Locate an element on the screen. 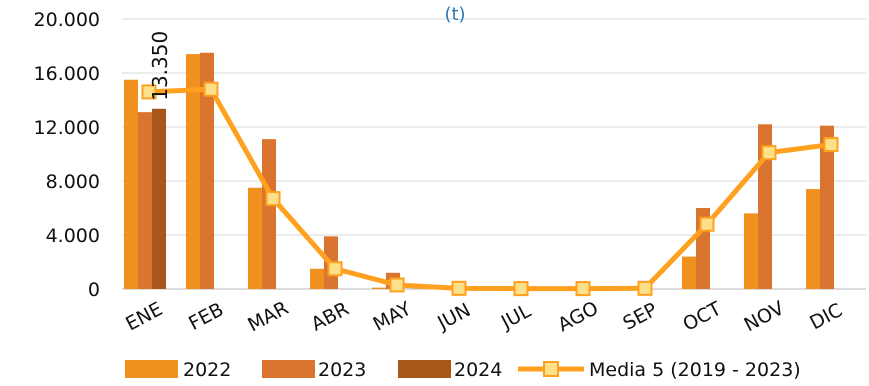 Image resolution: width=869 pixels, height=386 pixels. line-point-FEB is located at coordinates (211, 89).